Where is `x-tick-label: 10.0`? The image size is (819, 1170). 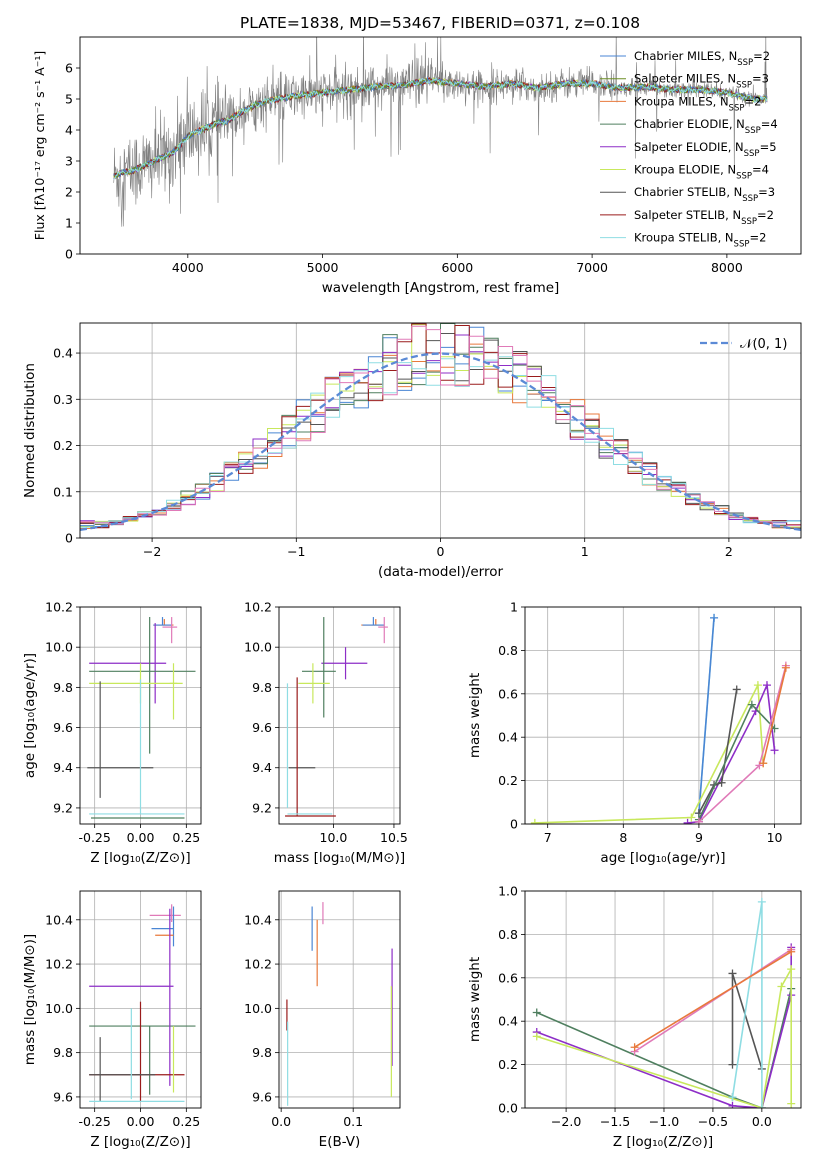 x-tick-label: 10.0 is located at coordinates (334, 837).